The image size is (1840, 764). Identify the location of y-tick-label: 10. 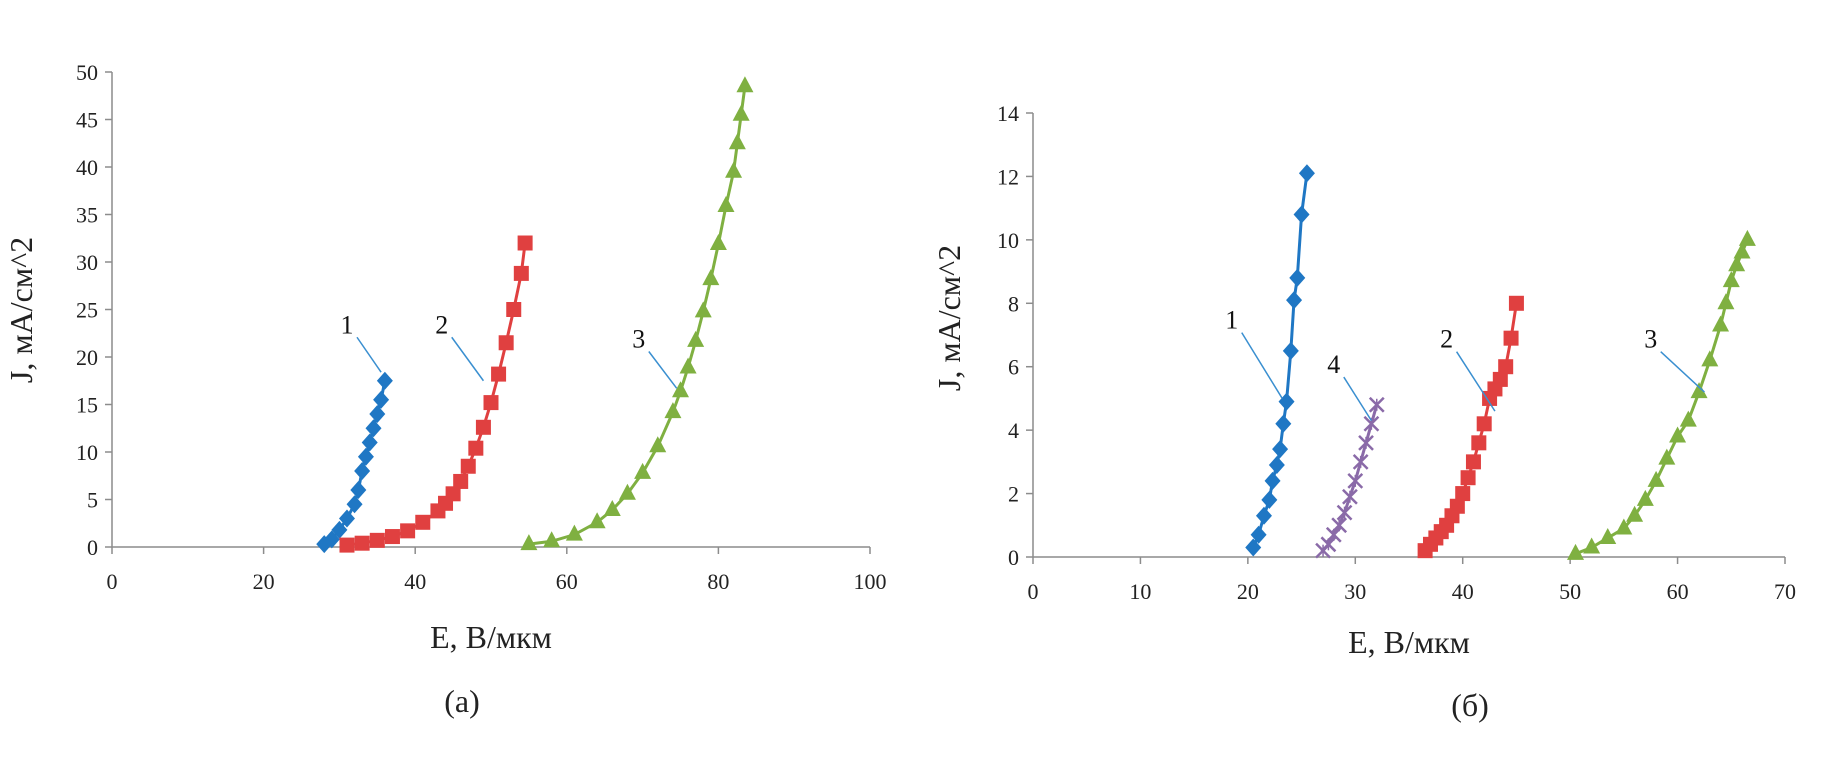
(87, 452).